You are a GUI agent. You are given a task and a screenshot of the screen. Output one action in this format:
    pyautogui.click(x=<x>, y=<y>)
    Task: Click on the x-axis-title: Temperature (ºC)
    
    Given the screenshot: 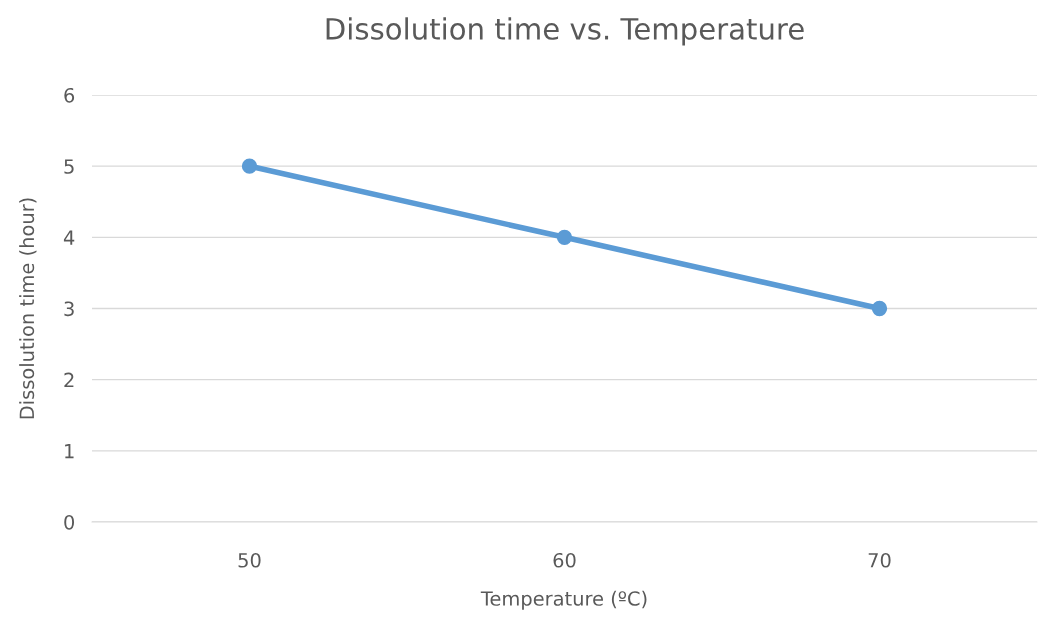 What is the action you would take?
    pyautogui.click(x=563, y=600)
    